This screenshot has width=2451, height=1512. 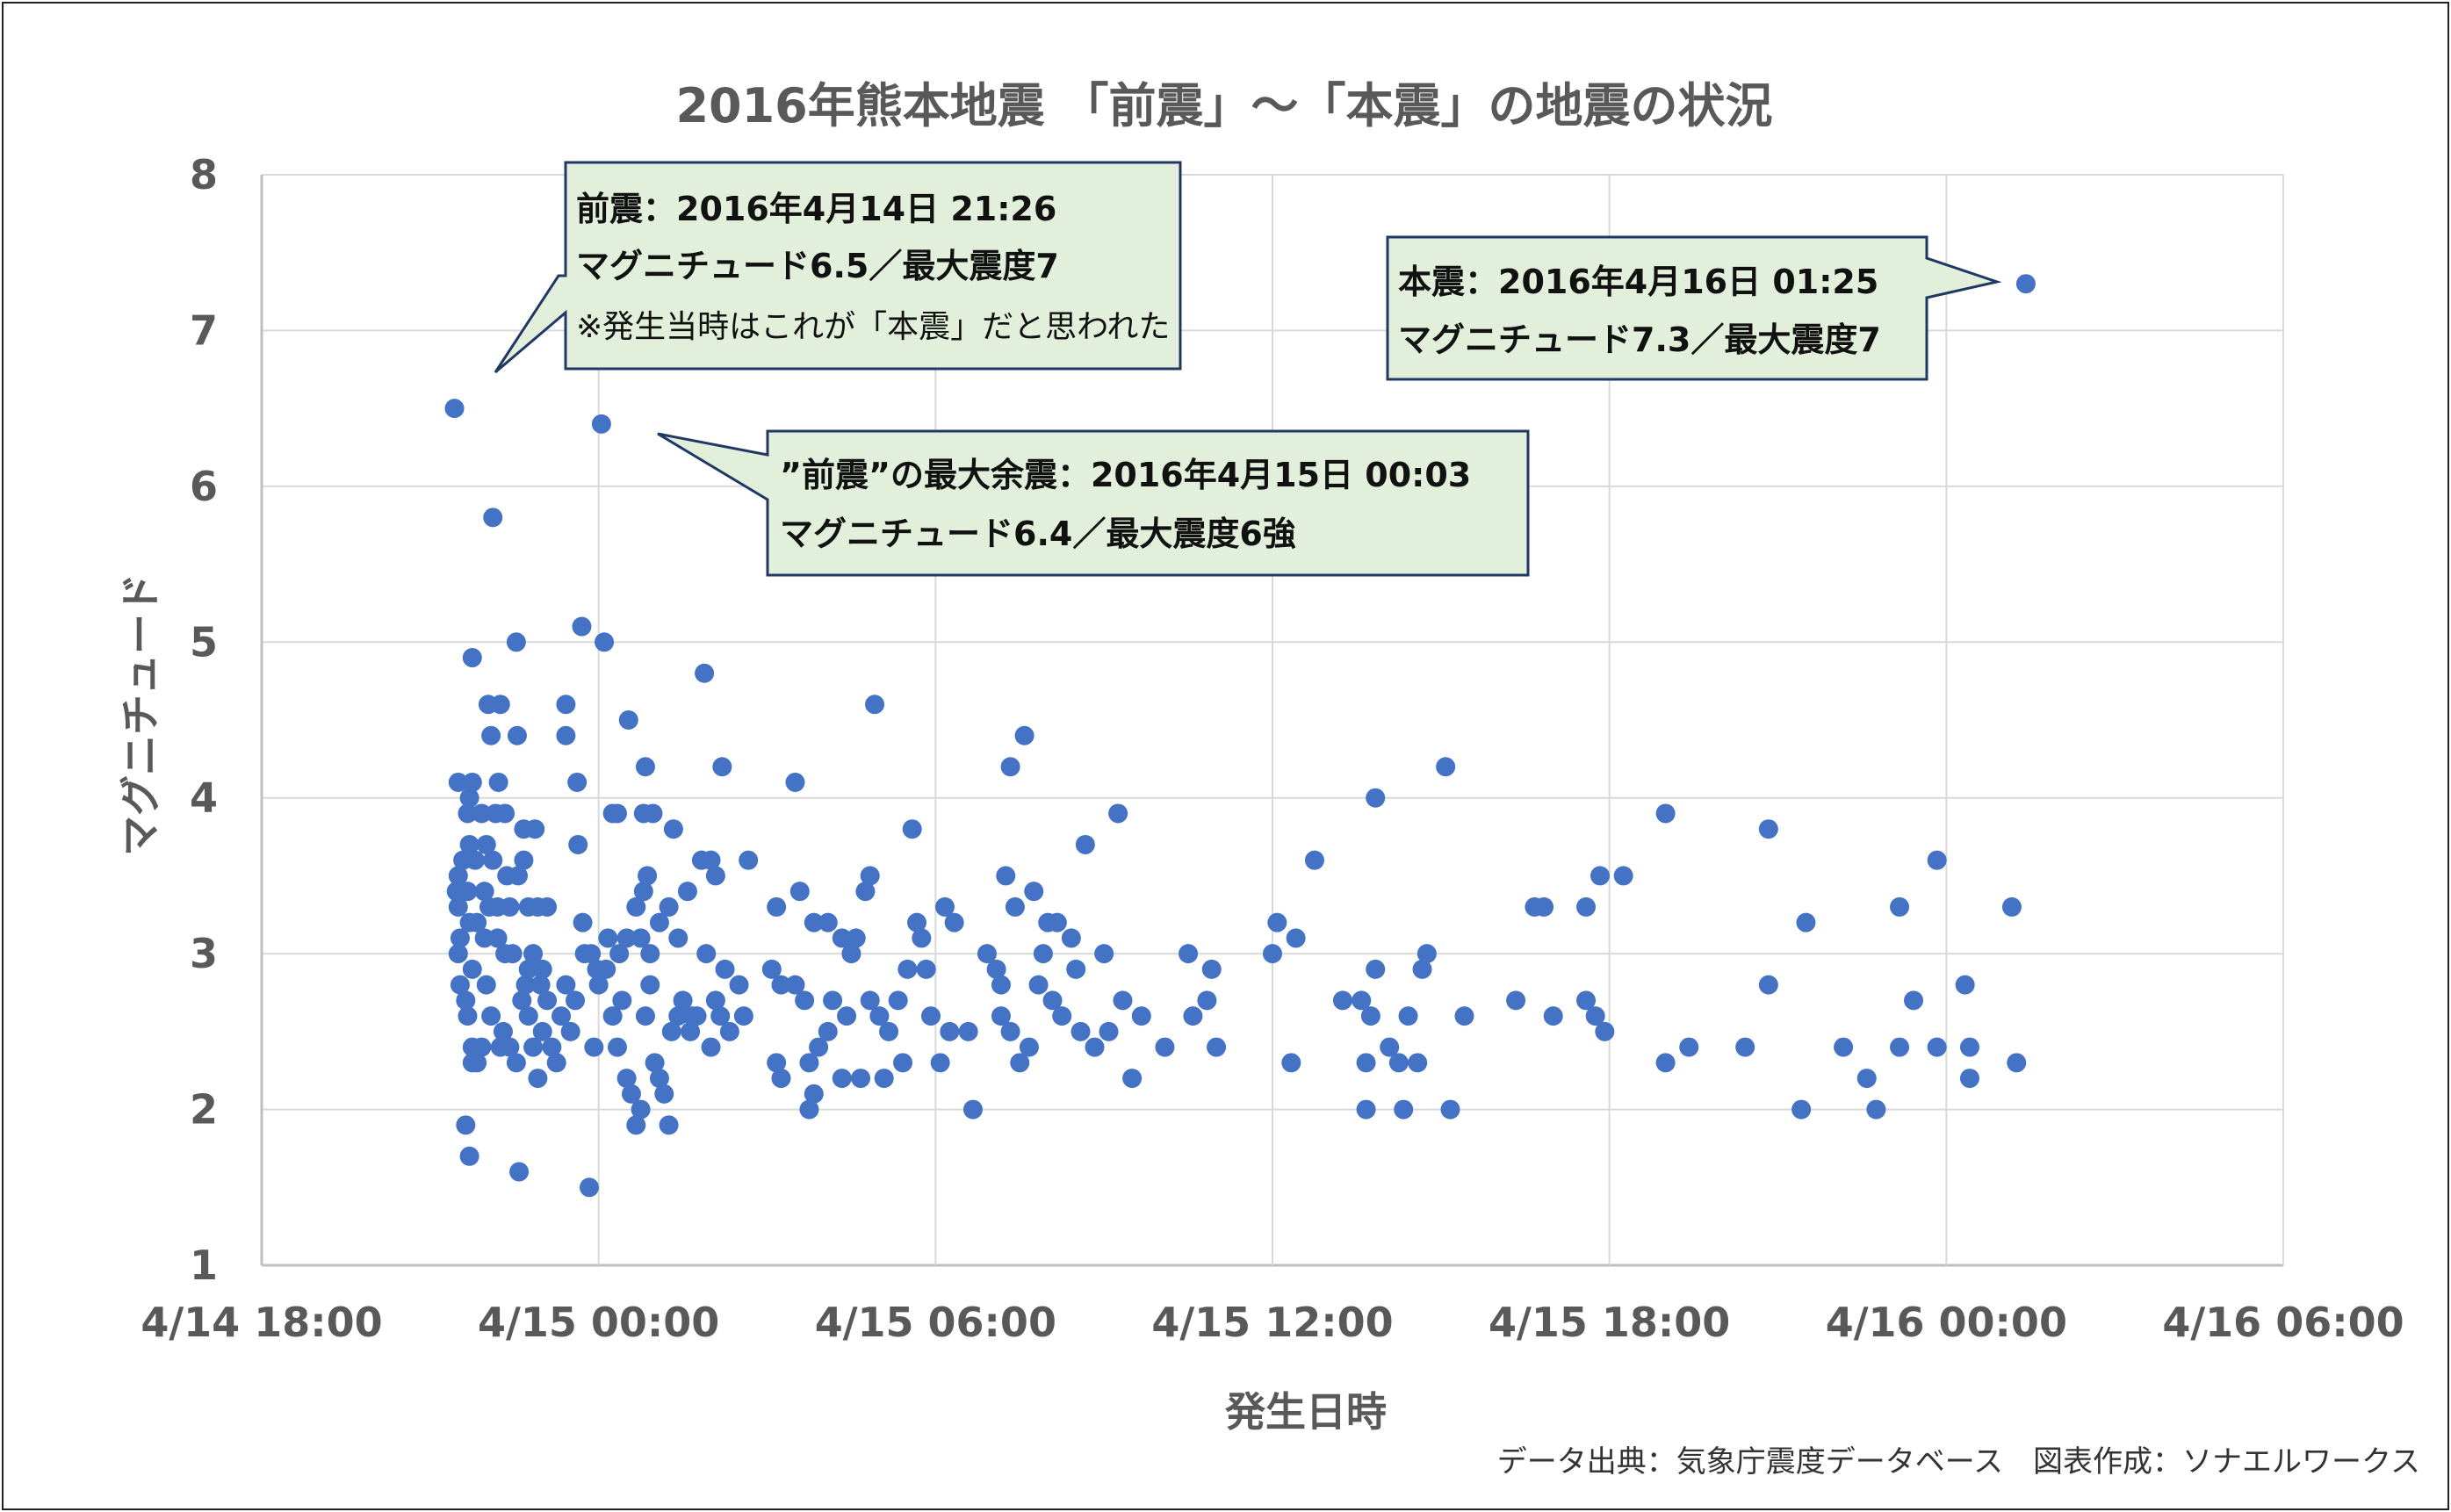 What do you see at coordinates (2283, 1322) in the screenshot?
I see `x-tick-label: 4/16 06:00` at bounding box center [2283, 1322].